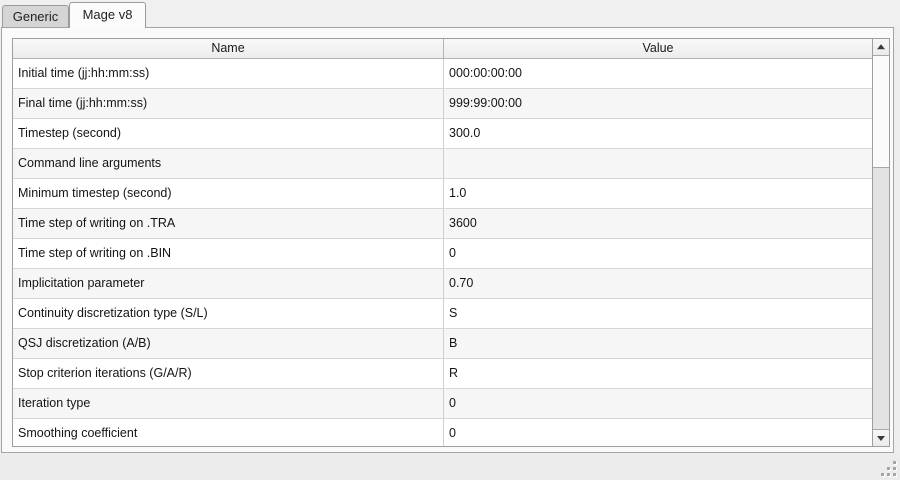 This screenshot has height=480, width=900. I want to click on table-row: Timestep (second) 300.0, so click(442, 134).